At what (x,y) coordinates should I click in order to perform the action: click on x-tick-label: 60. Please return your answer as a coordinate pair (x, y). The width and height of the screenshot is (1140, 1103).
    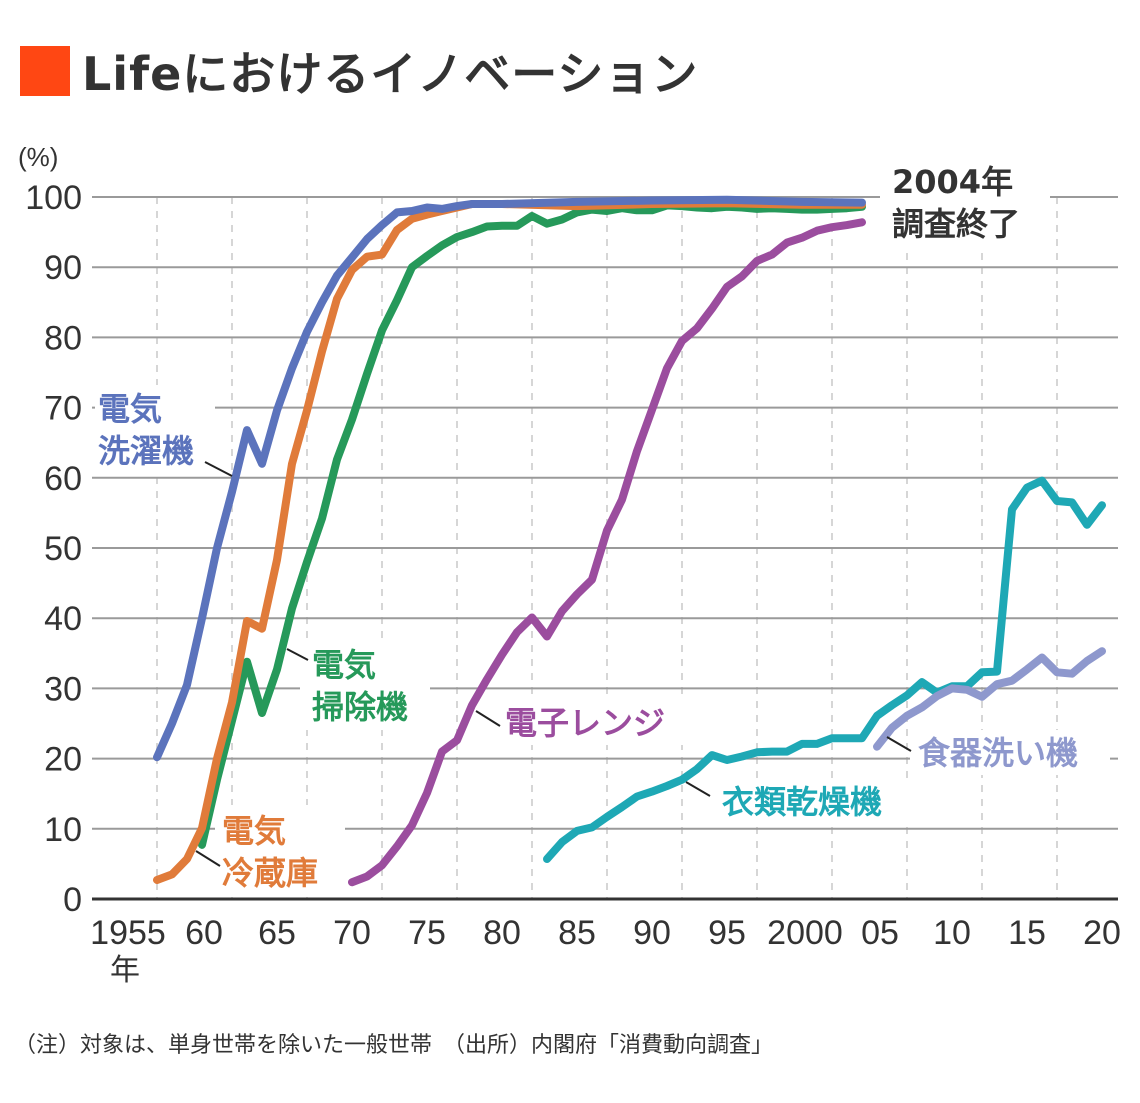
    Looking at the image, I should click on (204, 933).